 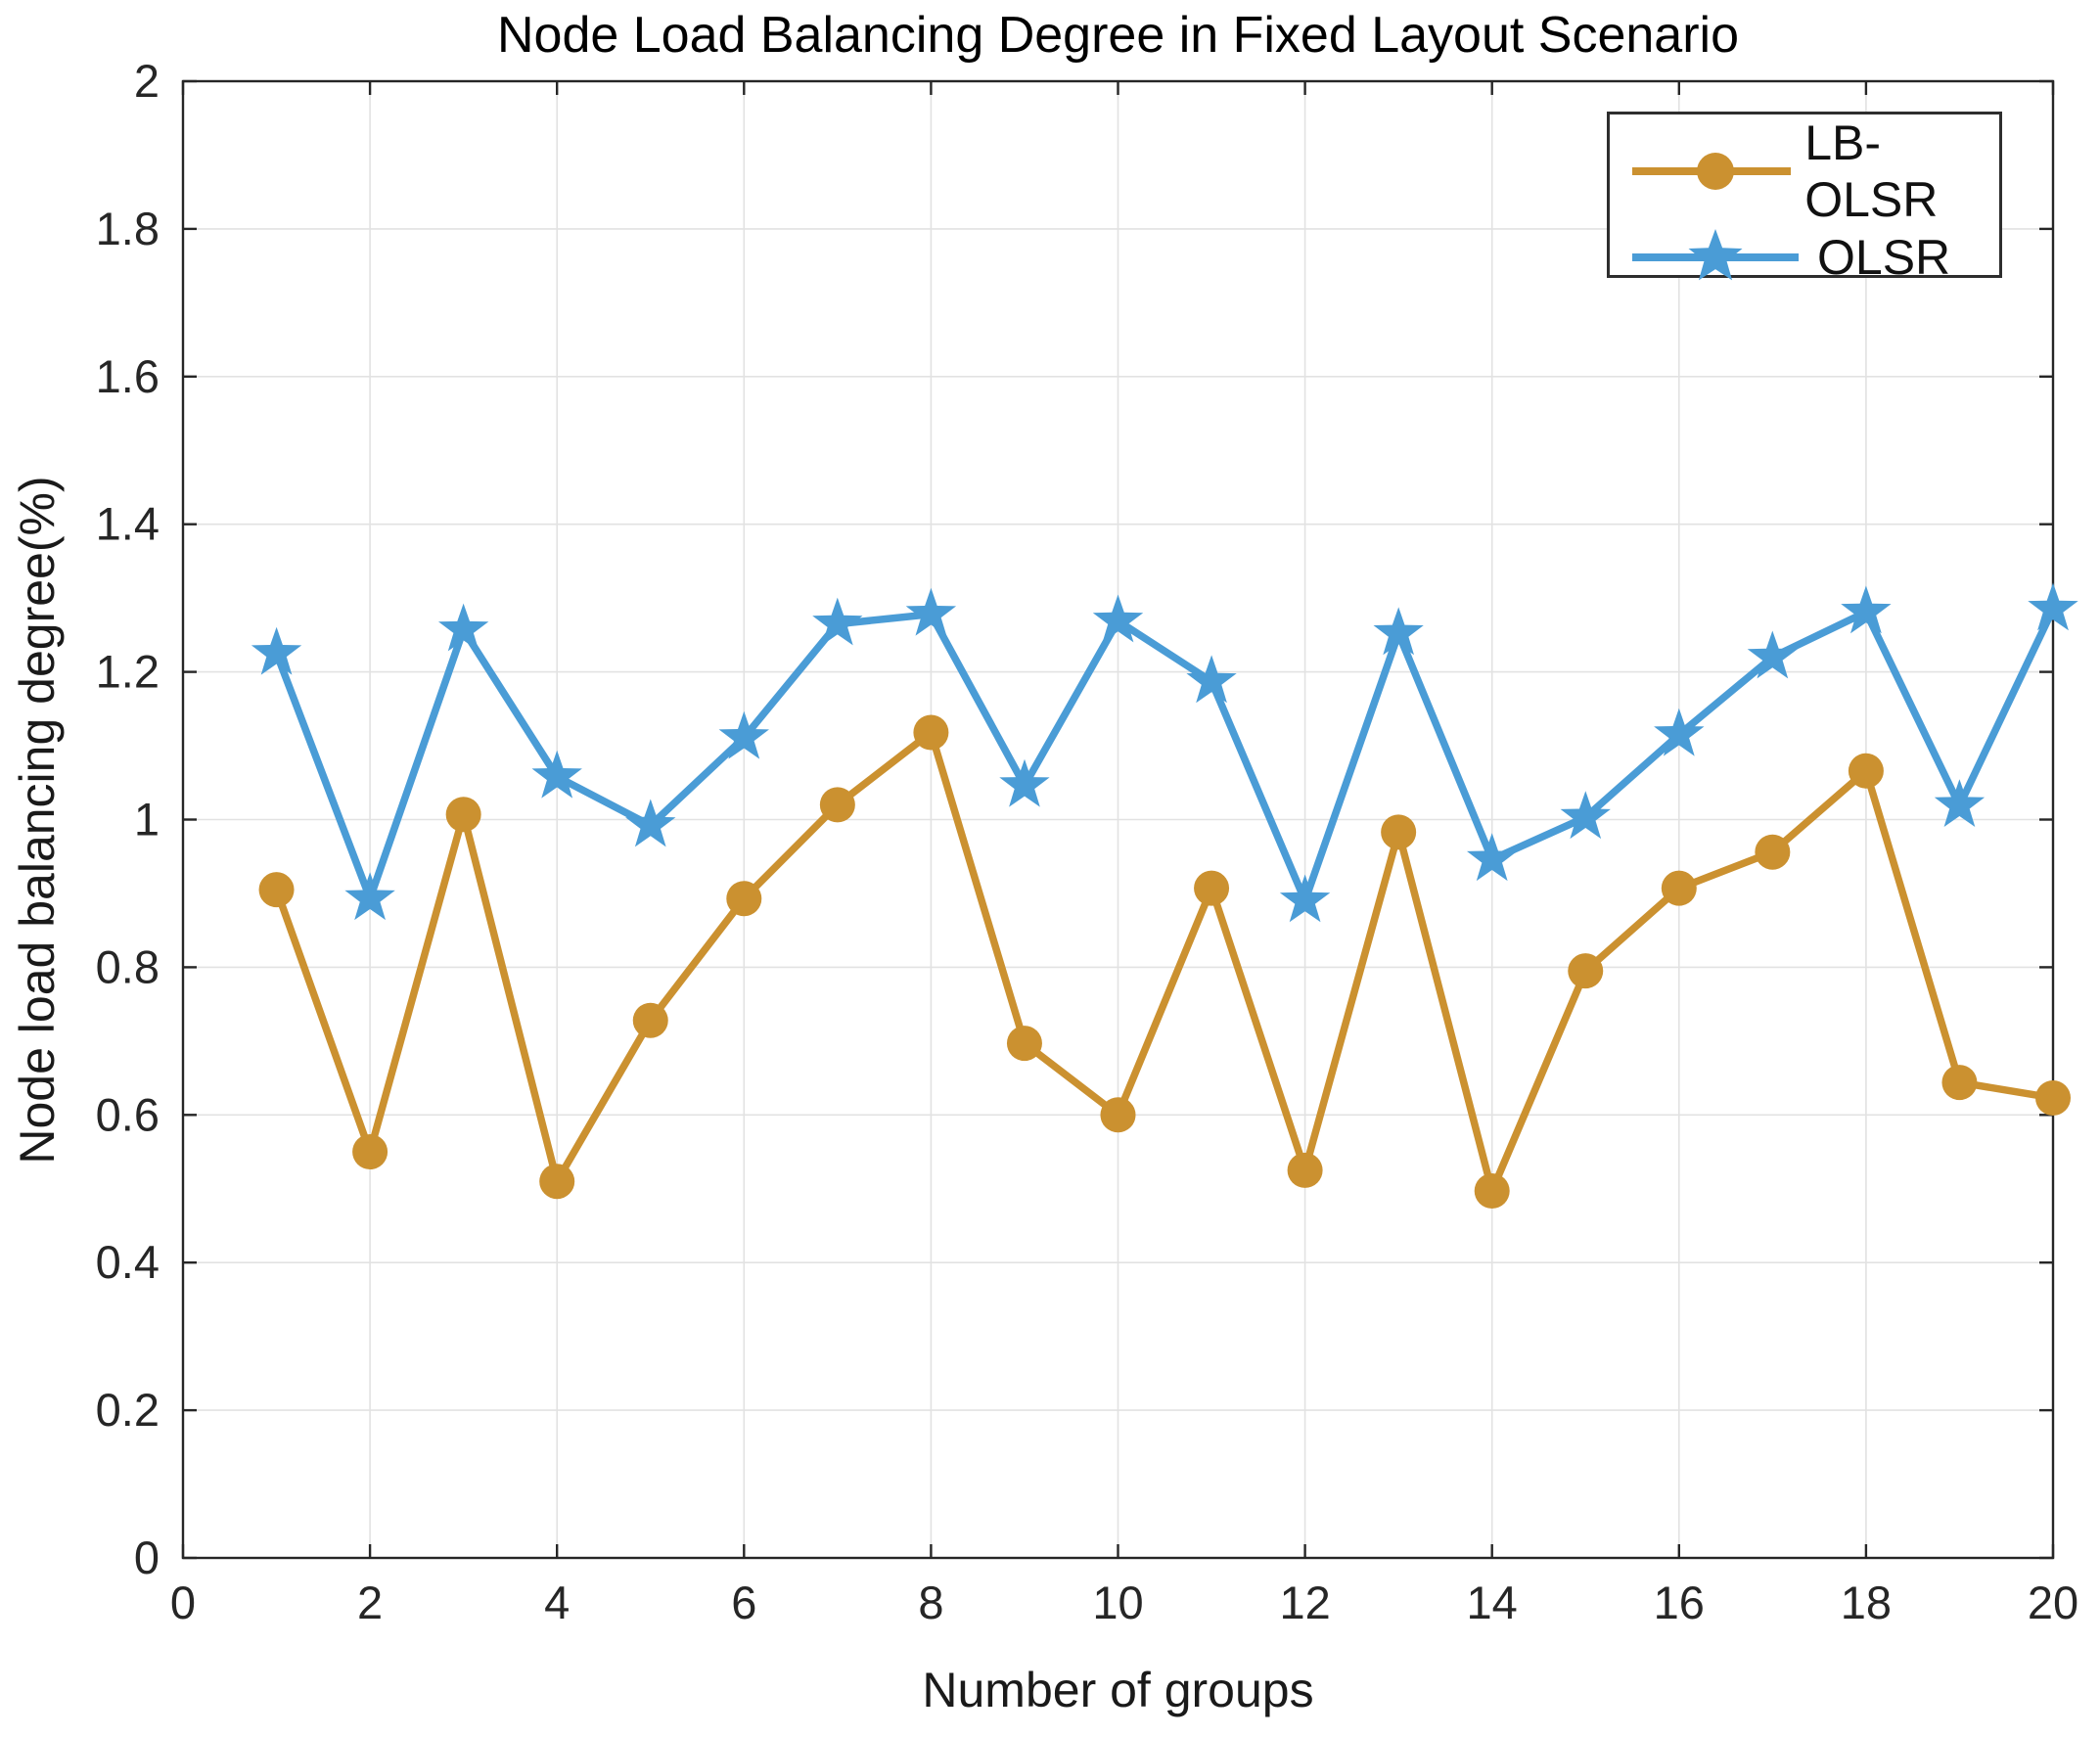 What do you see at coordinates (930, 1602) in the screenshot?
I see `x-tick-label: 8` at bounding box center [930, 1602].